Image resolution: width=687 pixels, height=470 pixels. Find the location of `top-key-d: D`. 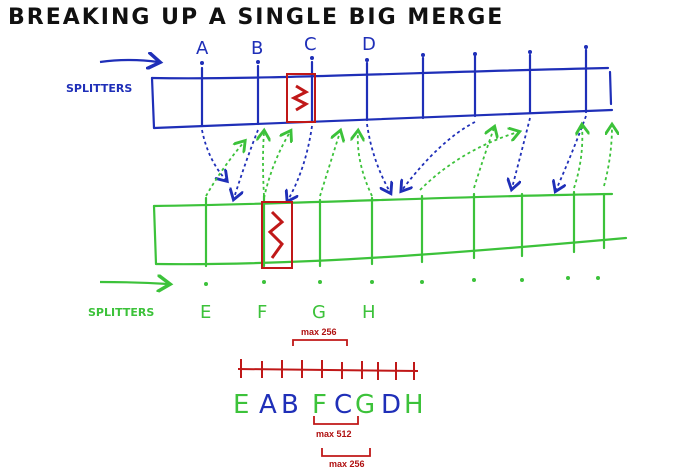

top-key-d: D is located at coordinates (369, 44).